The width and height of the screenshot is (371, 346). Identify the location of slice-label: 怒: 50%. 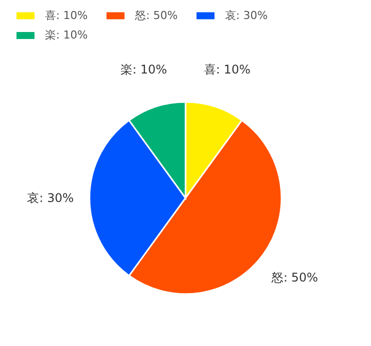
(294, 277).